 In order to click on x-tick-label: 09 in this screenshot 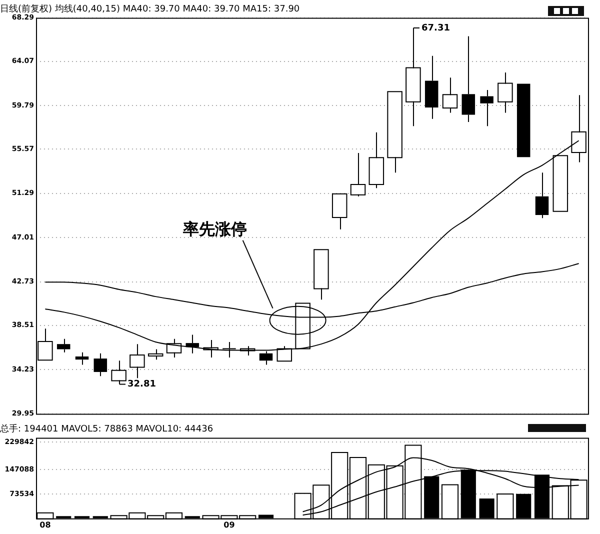, I will do `click(230, 525)`.